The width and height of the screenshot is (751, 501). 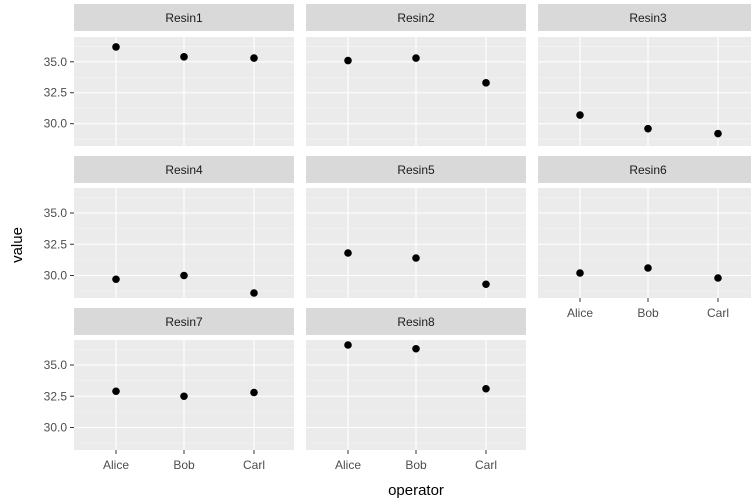 I want to click on panel-resin5: Resin5, so click(x=416, y=227).